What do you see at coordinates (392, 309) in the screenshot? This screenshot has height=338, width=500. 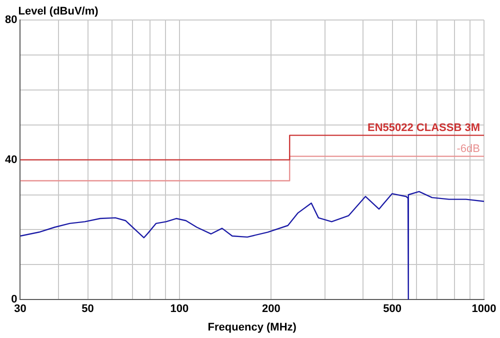 I see `x-tick-label: 500` at bounding box center [392, 309].